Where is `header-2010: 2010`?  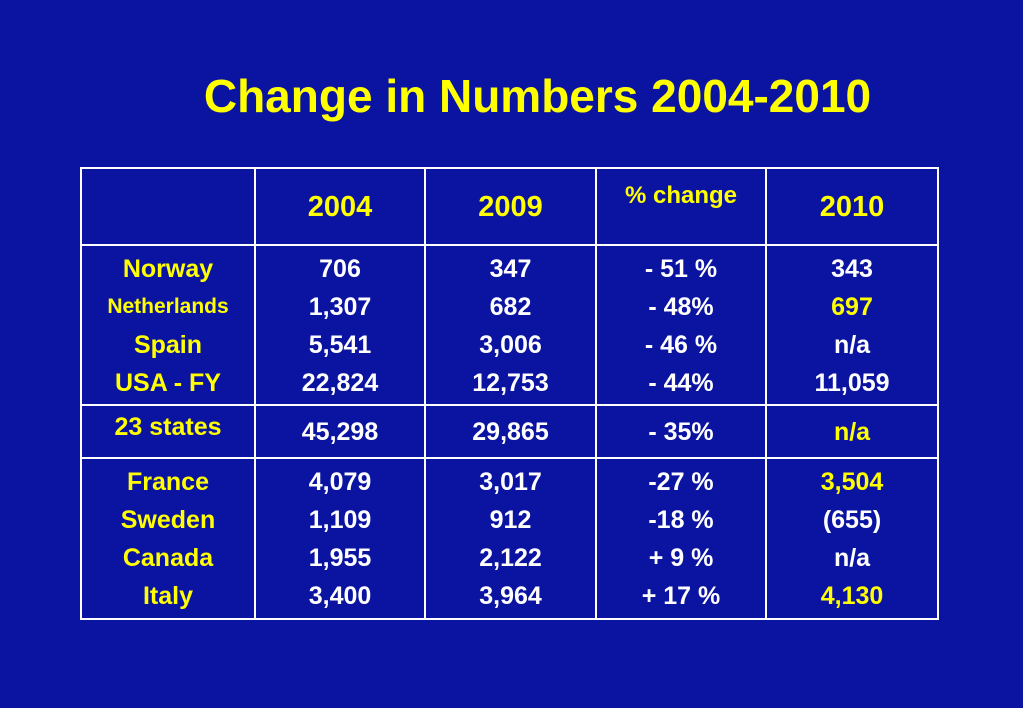
header-2010: 2010 is located at coordinates (852, 206).